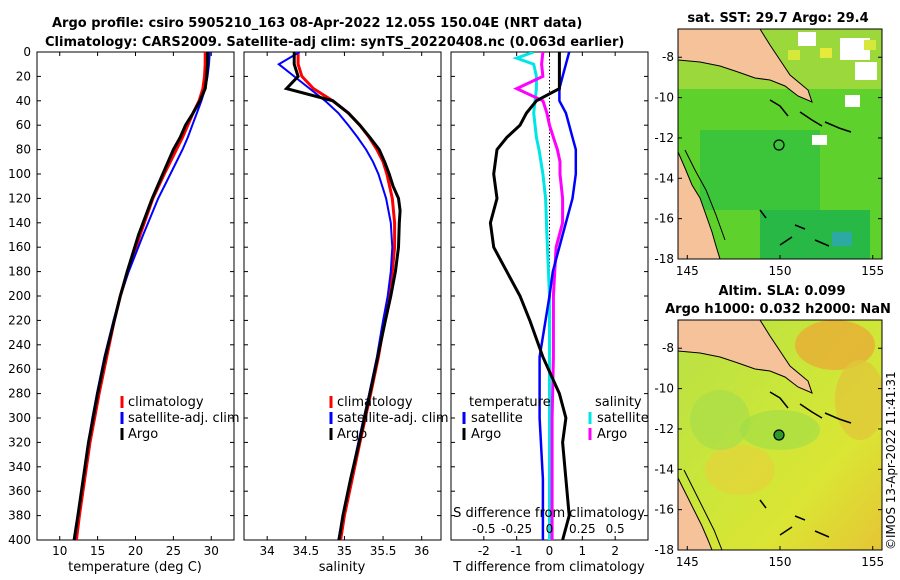  Describe the element at coordinates (516, 529) in the screenshot. I see `s-difference-tick-label: -0.25` at that location.